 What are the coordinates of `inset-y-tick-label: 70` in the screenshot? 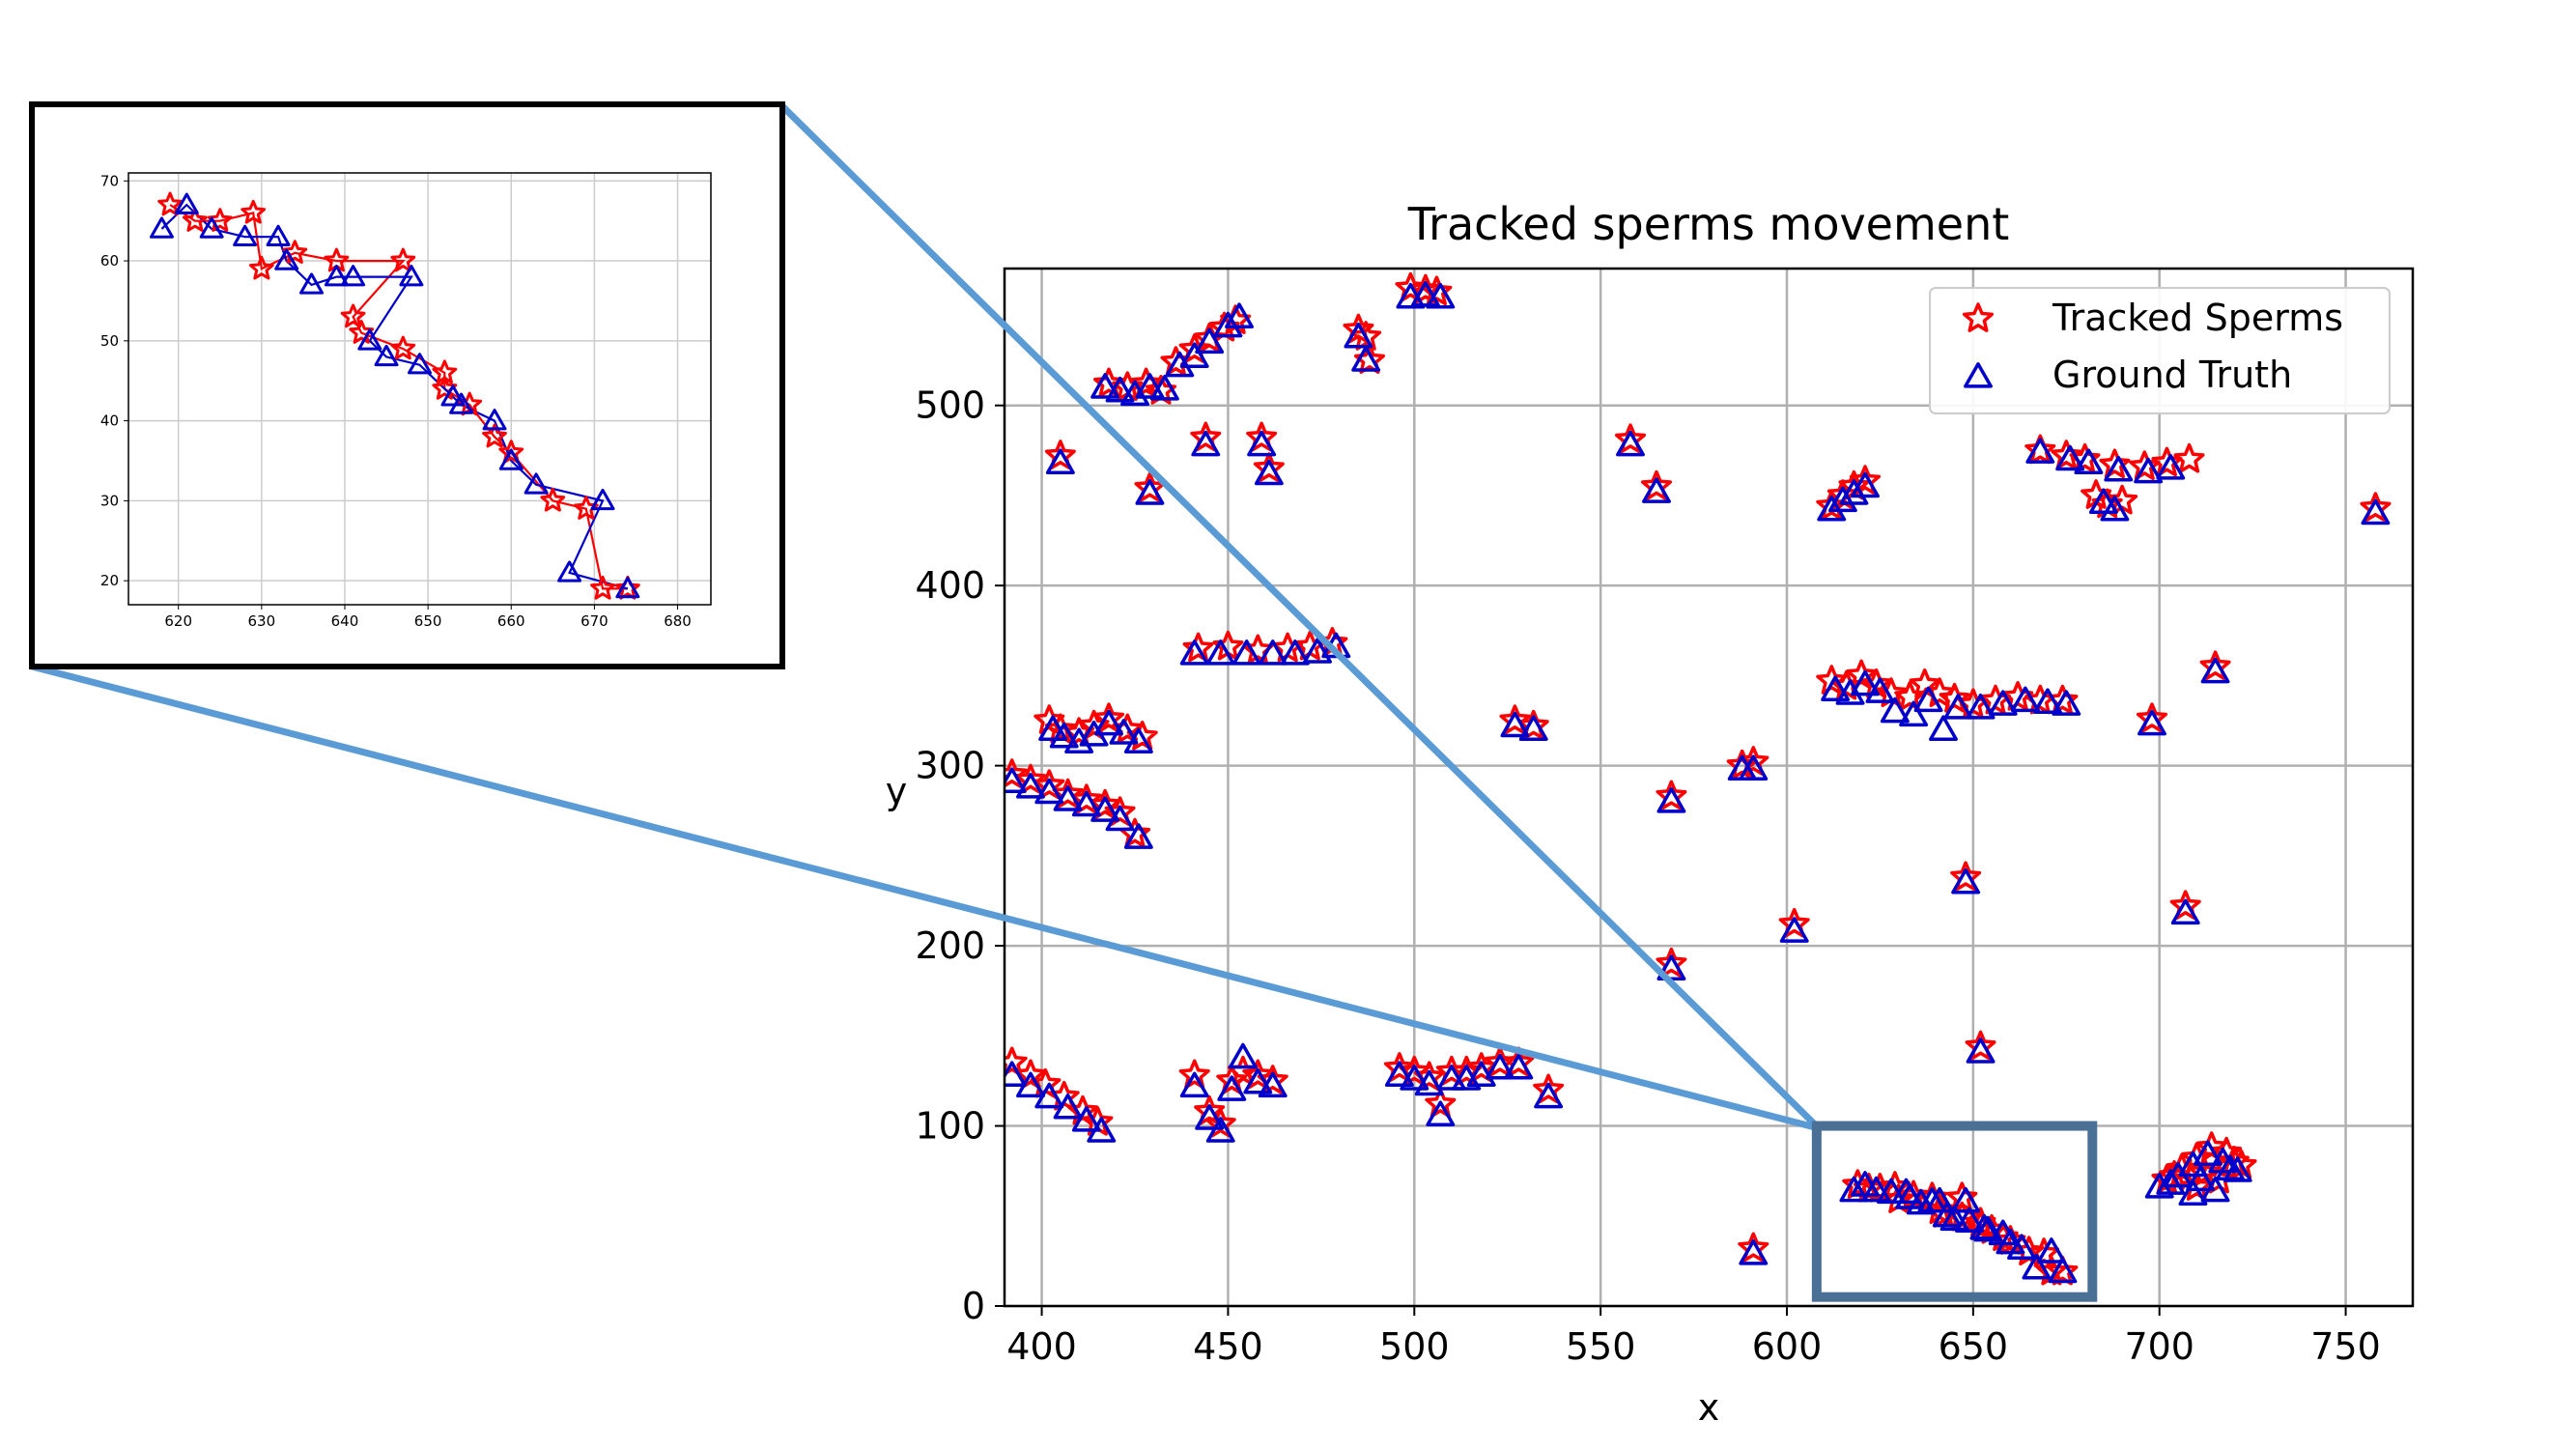 It's located at (109, 180).